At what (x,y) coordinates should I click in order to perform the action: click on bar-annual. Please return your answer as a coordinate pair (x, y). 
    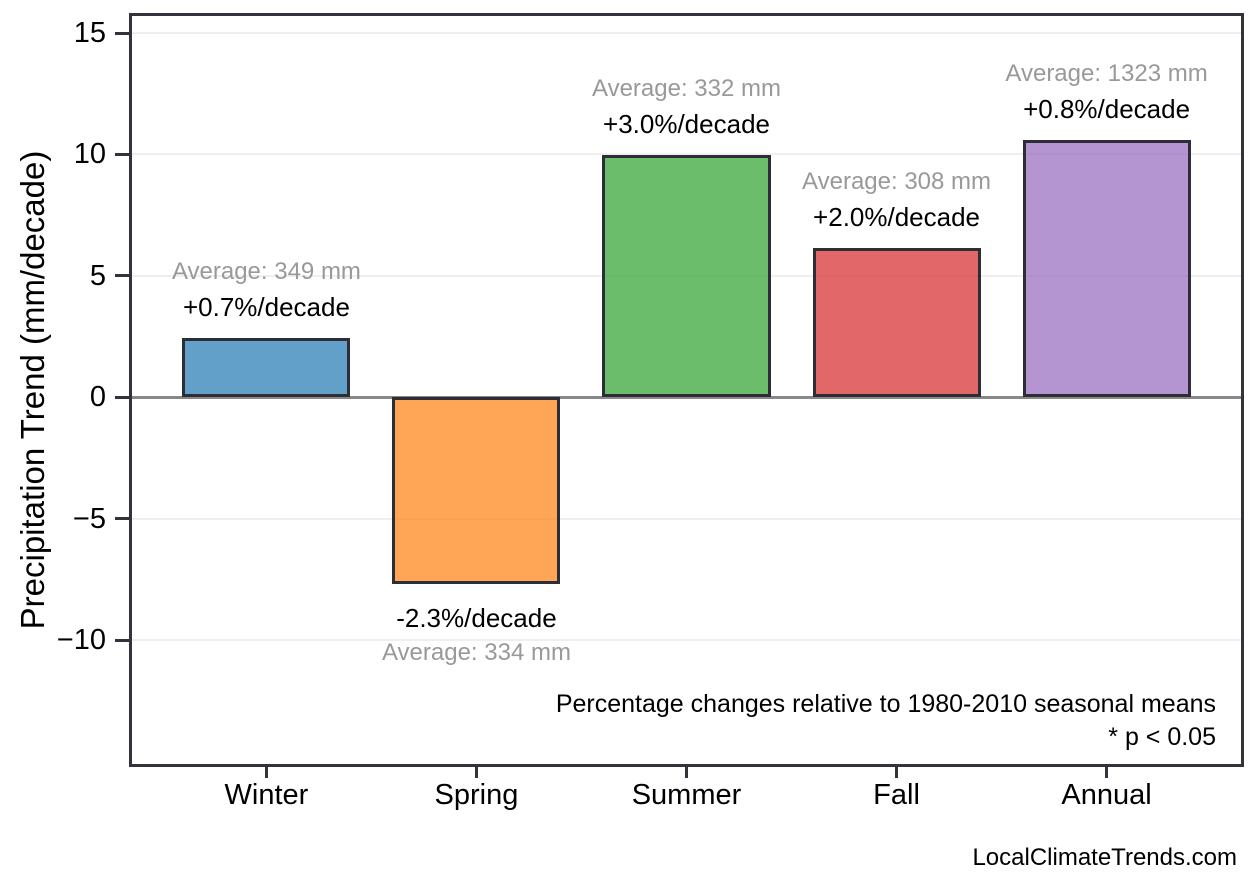
    Looking at the image, I should click on (1106, 269).